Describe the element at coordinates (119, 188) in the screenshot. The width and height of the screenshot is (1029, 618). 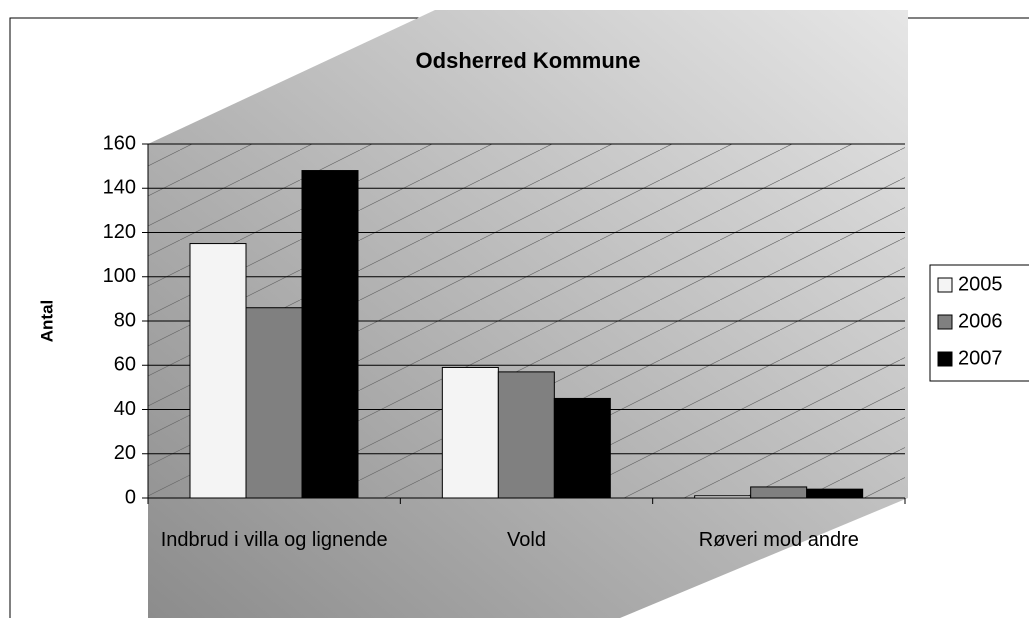
I see `y-tick-label: 140` at that location.